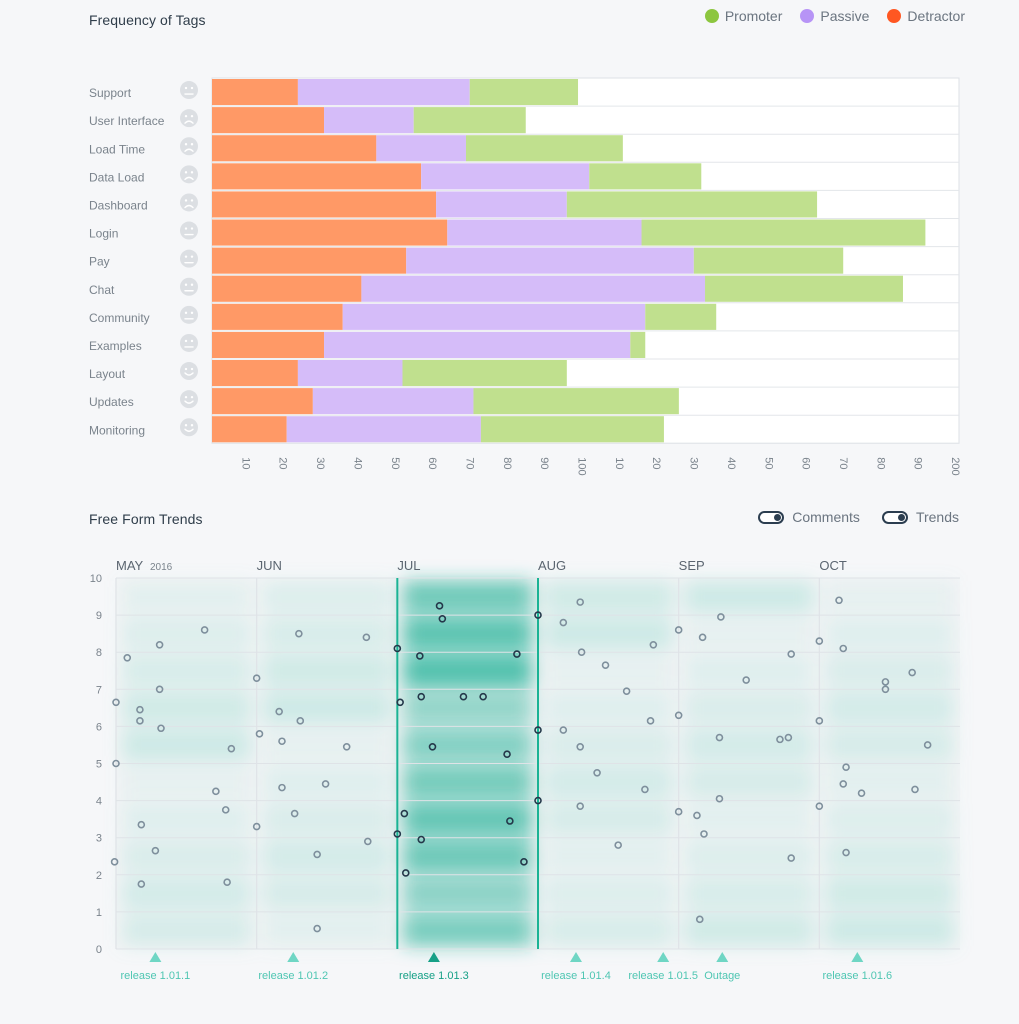  What do you see at coordinates (383, 429) in the screenshot?
I see `bar-monitoring-passive` at bounding box center [383, 429].